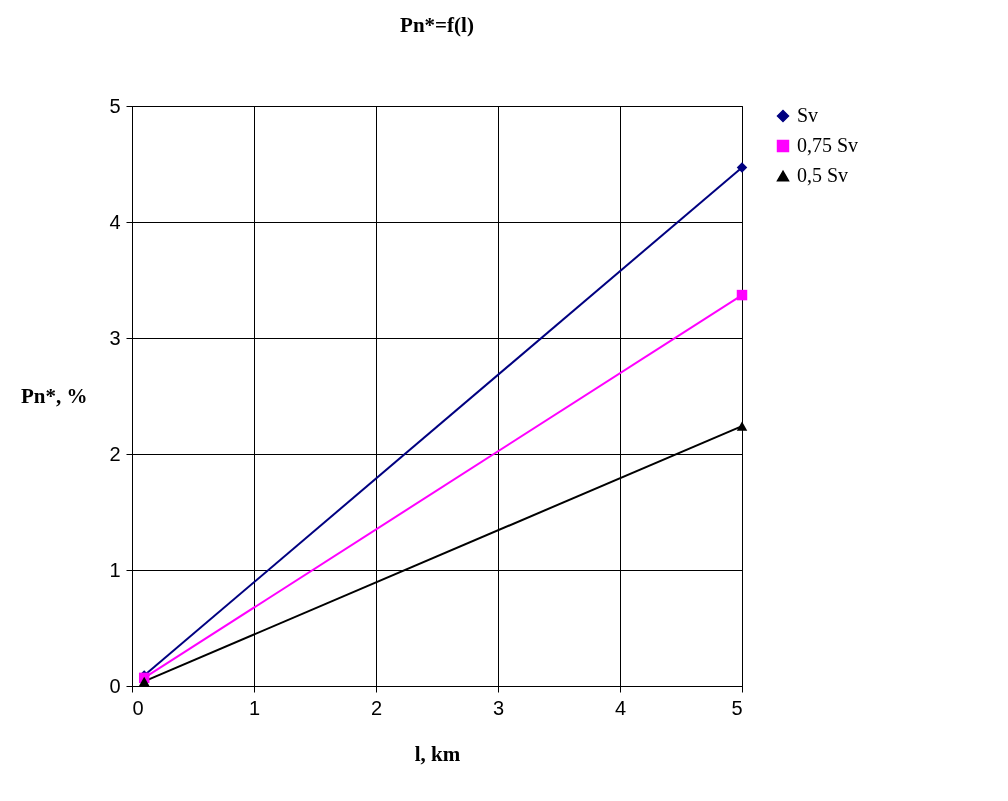 The image size is (1008, 801). What do you see at coordinates (498, 707) in the screenshot?
I see `x-tick-label: 3` at bounding box center [498, 707].